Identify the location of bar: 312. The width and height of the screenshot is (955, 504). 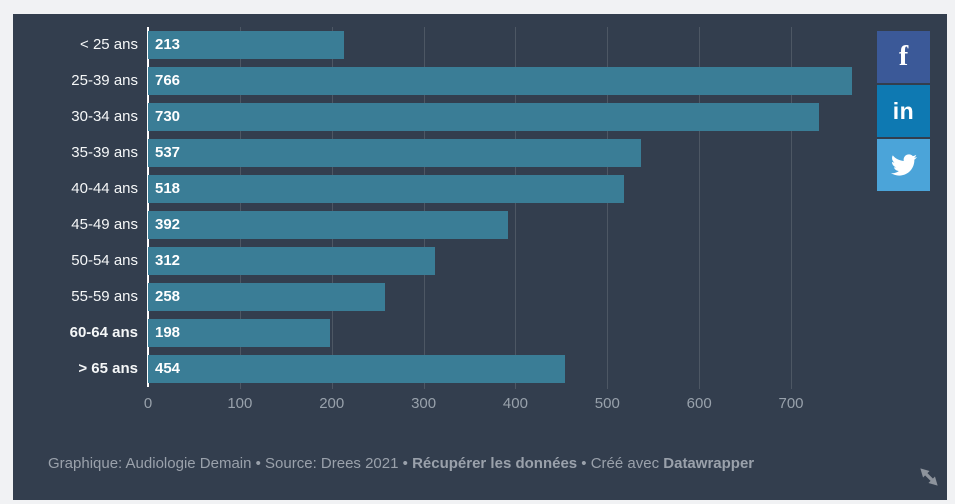
(291, 261).